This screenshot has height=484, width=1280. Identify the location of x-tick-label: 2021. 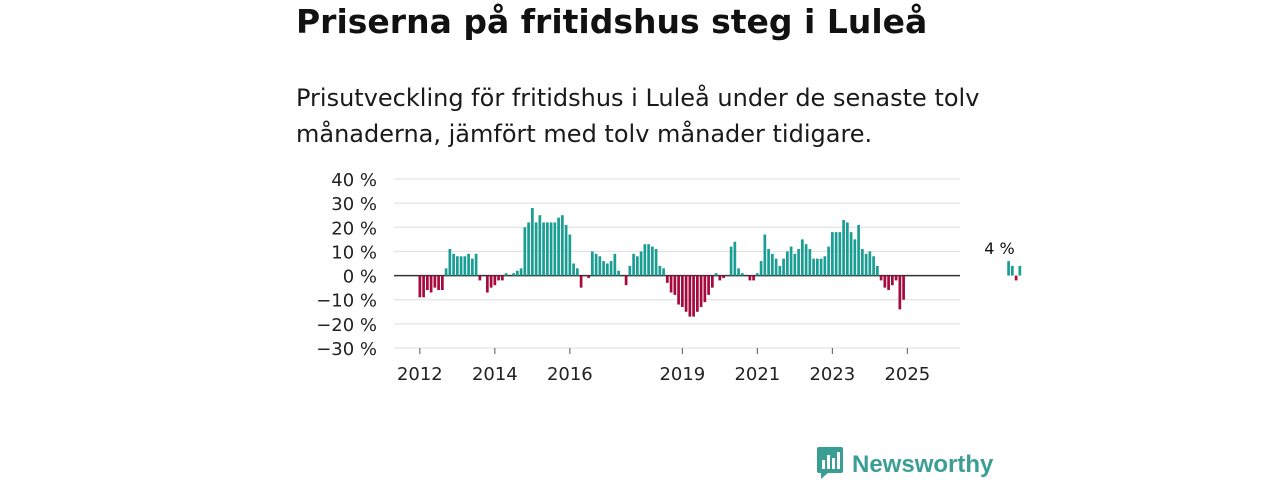
(757, 374).